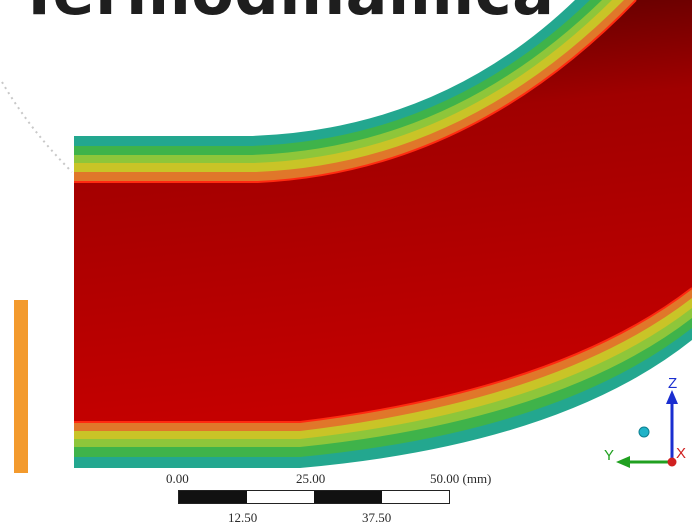  Describe the element at coordinates (672, 383) in the screenshot. I see `axis-z-label: Z` at that location.